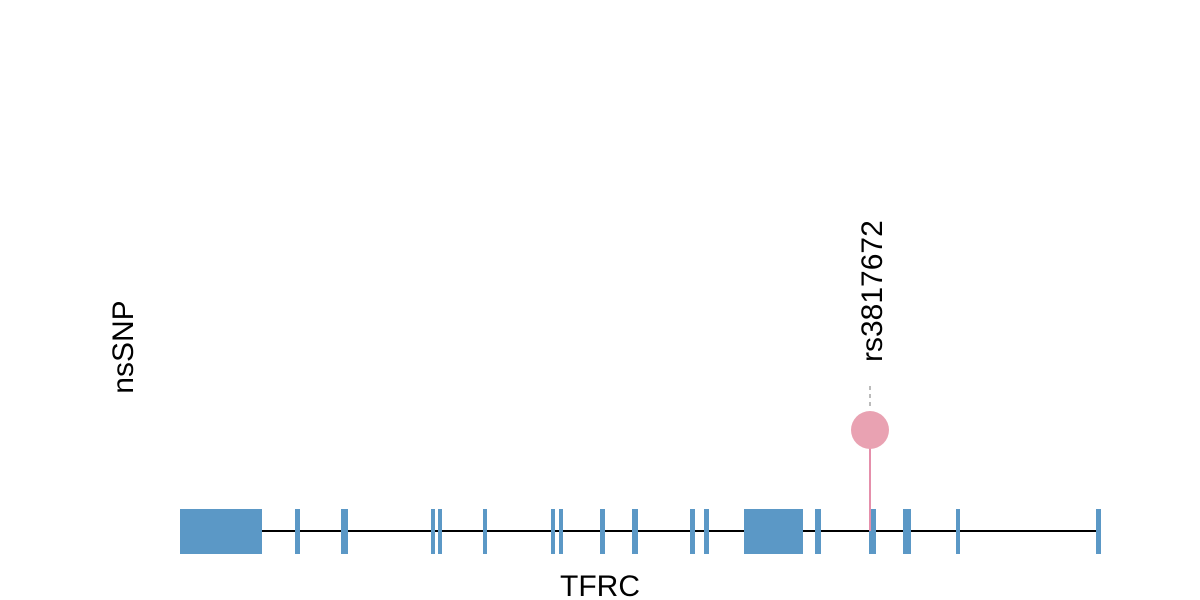 The height and width of the screenshot is (600, 1200). What do you see at coordinates (600, 585) in the screenshot?
I see `gene-label: TFRC` at bounding box center [600, 585].